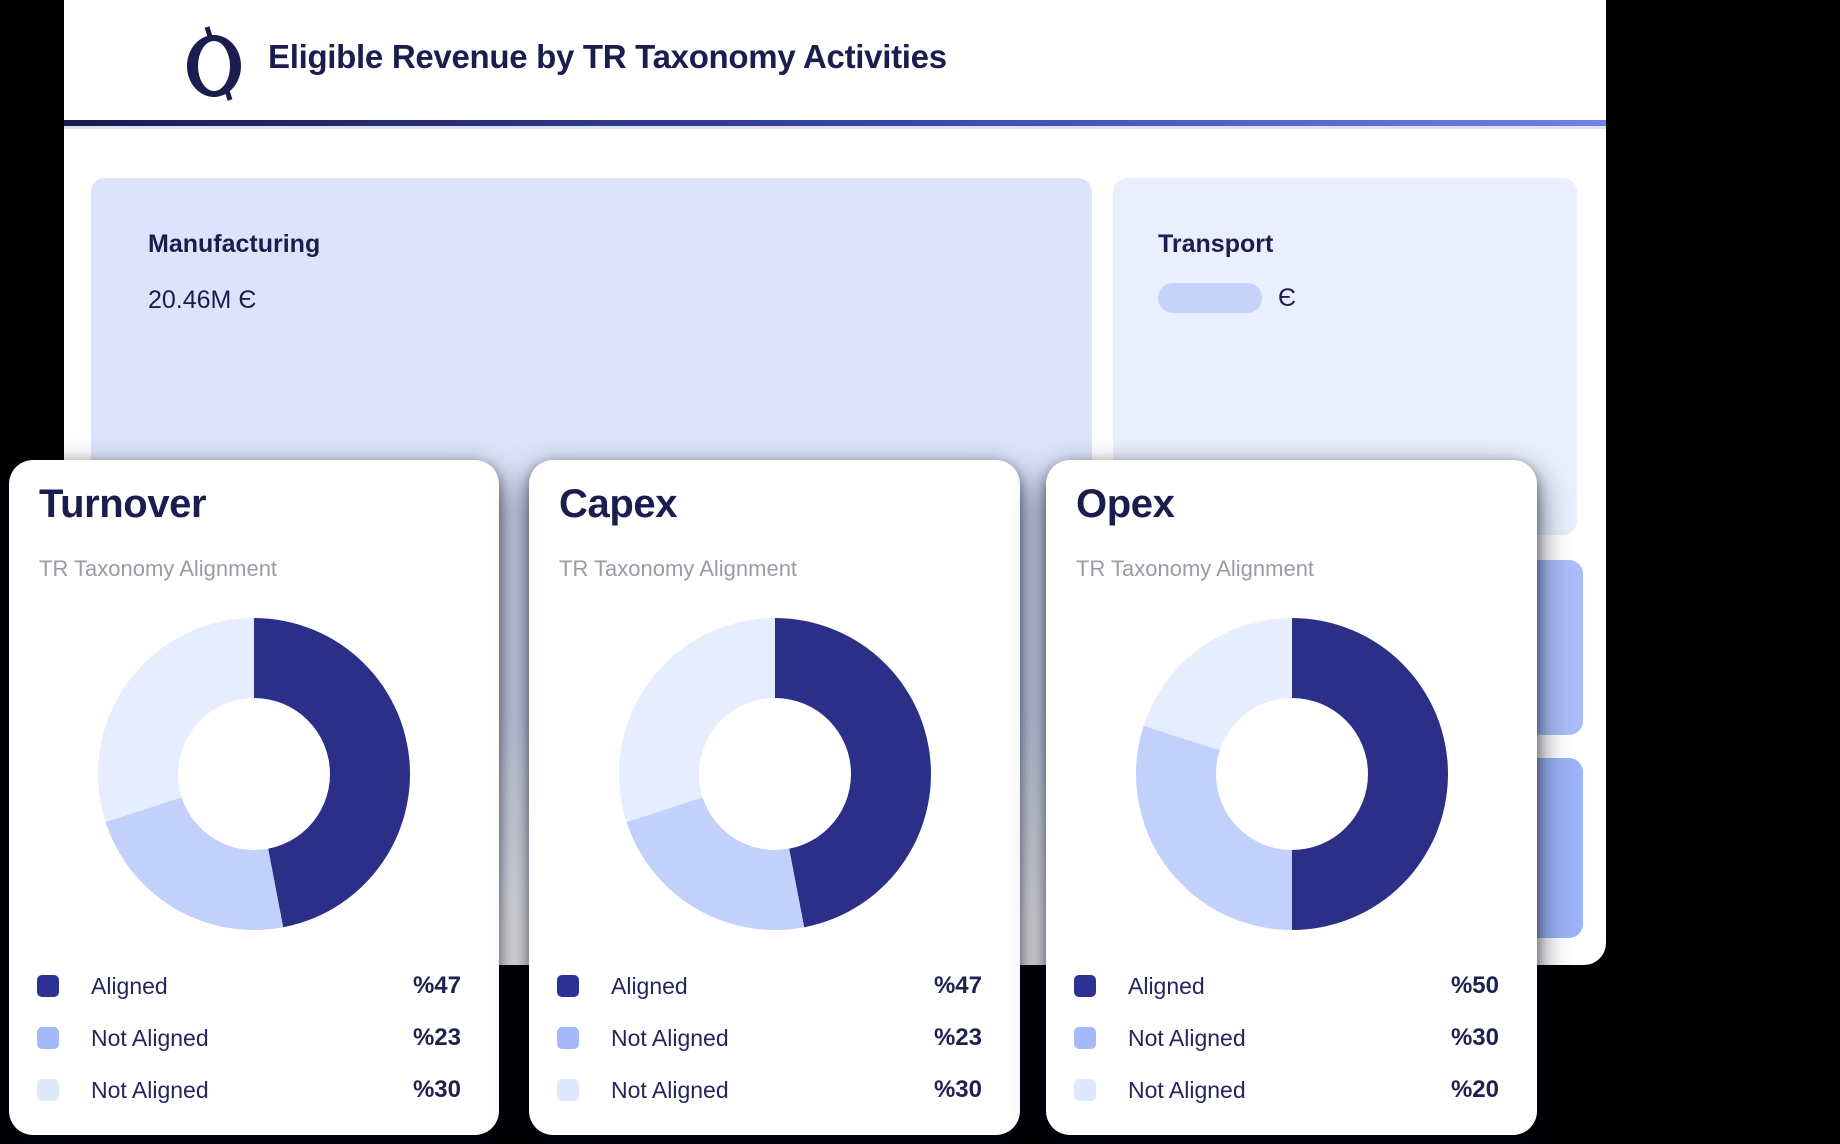 This screenshot has width=1840, height=1144. What do you see at coordinates (1210, 298) in the screenshot?
I see `redacted-value-pill` at bounding box center [1210, 298].